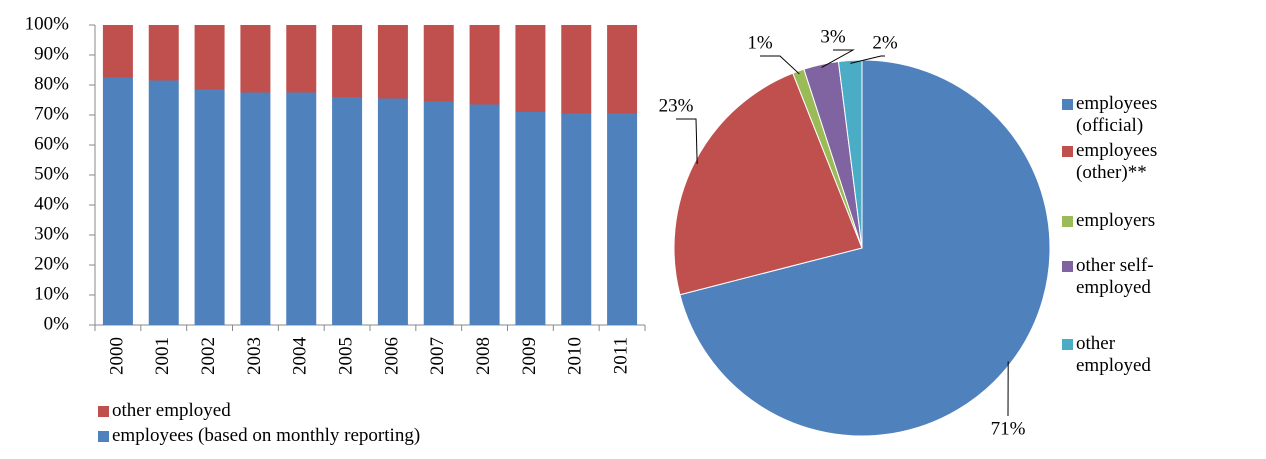  Describe the element at coordinates (529, 356) in the screenshot. I see `x-tick-label: 2009` at that location.